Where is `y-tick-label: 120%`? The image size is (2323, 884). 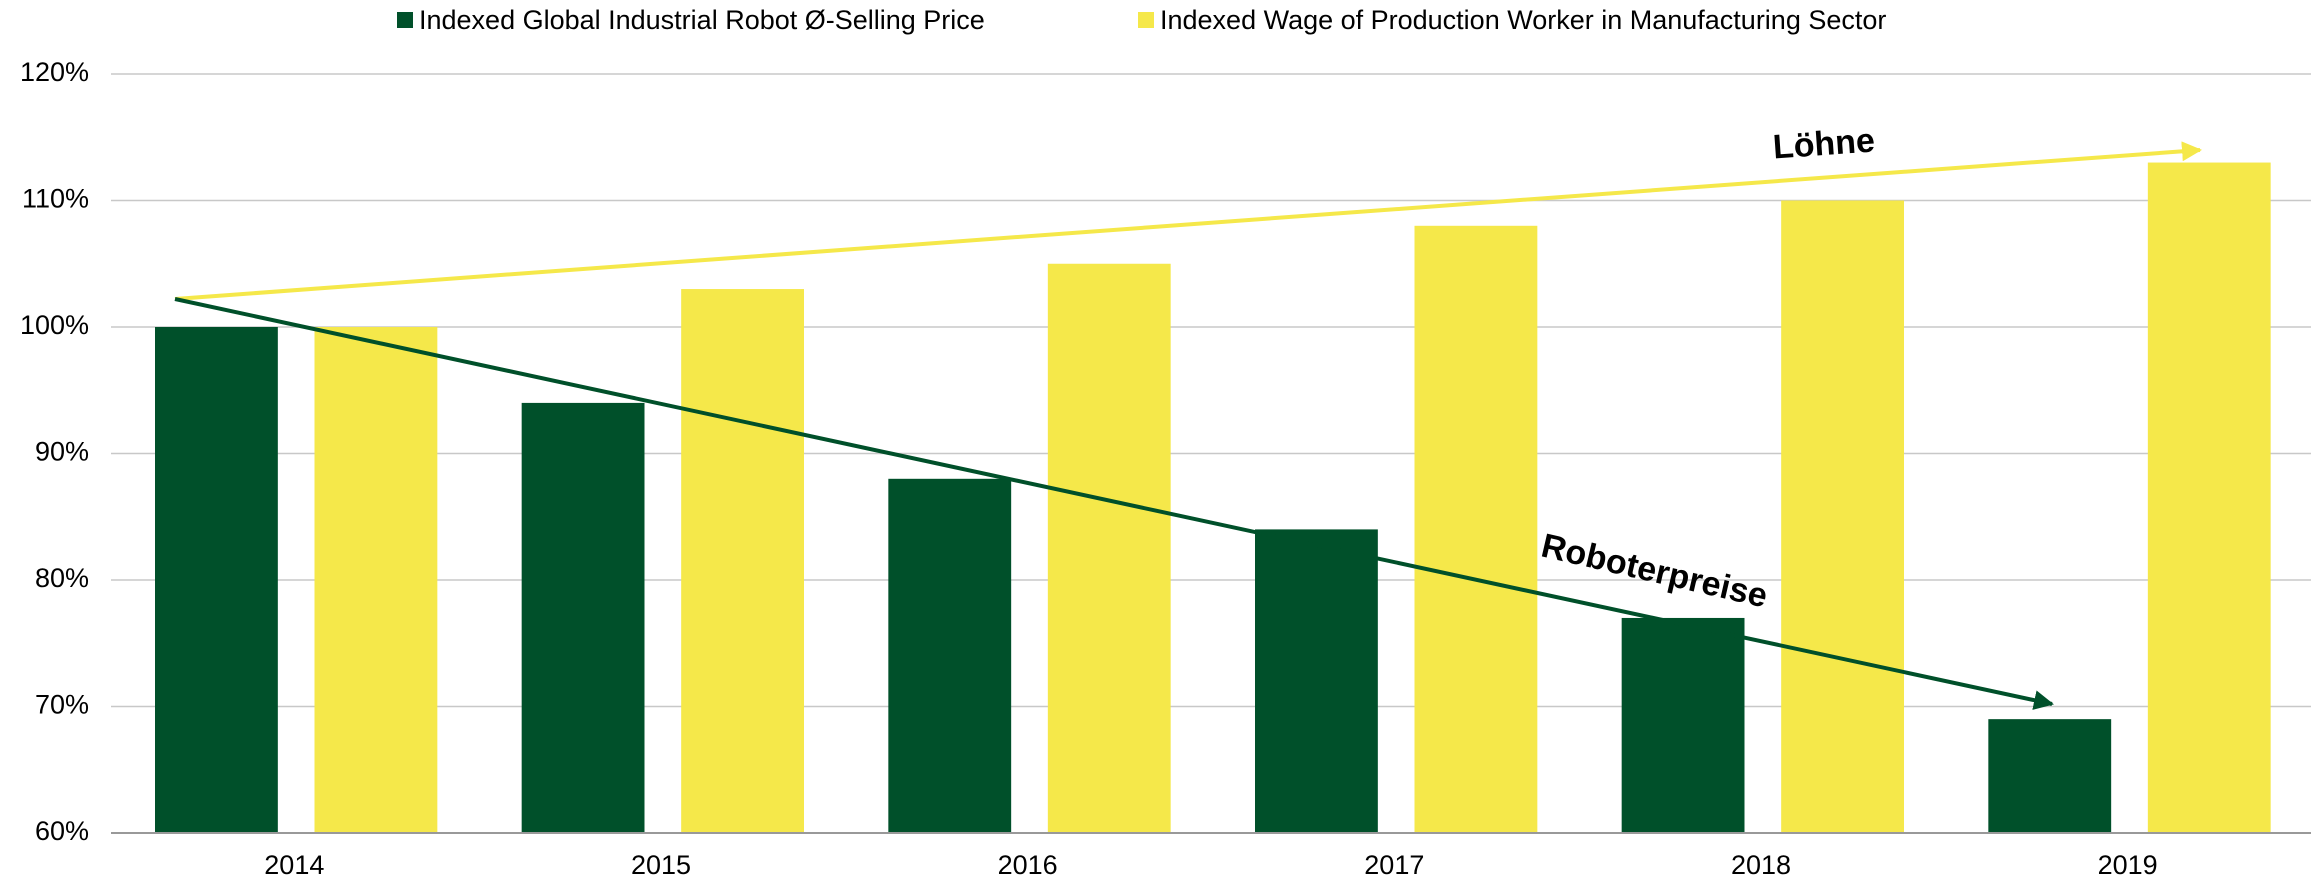 y-tick-label: 120% is located at coordinates (54, 72).